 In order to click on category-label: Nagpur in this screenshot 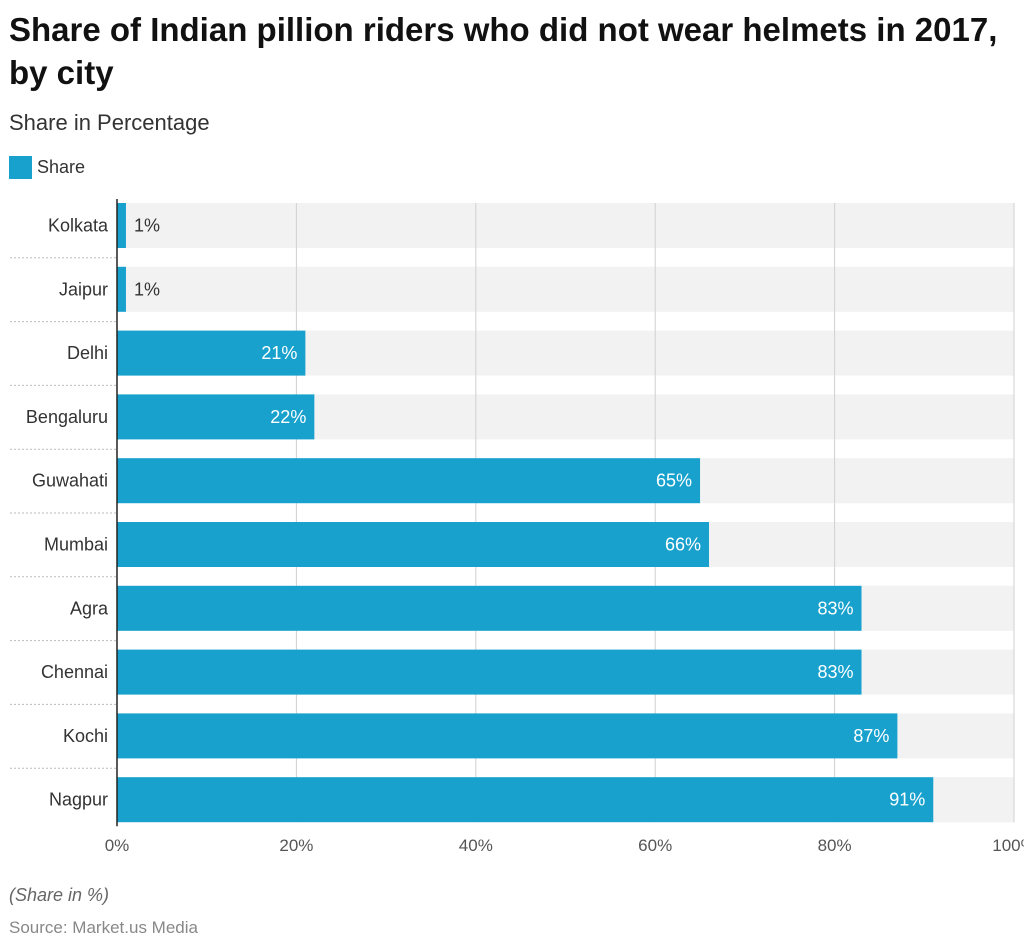, I will do `click(78, 800)`.